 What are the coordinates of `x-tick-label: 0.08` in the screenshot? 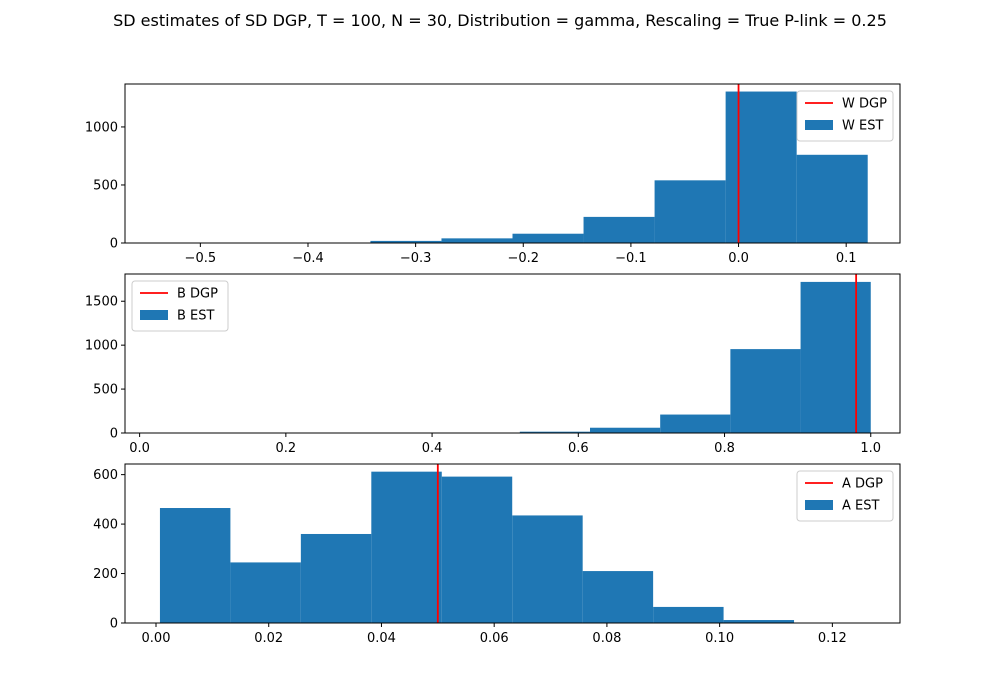 It's located at (606, 638).